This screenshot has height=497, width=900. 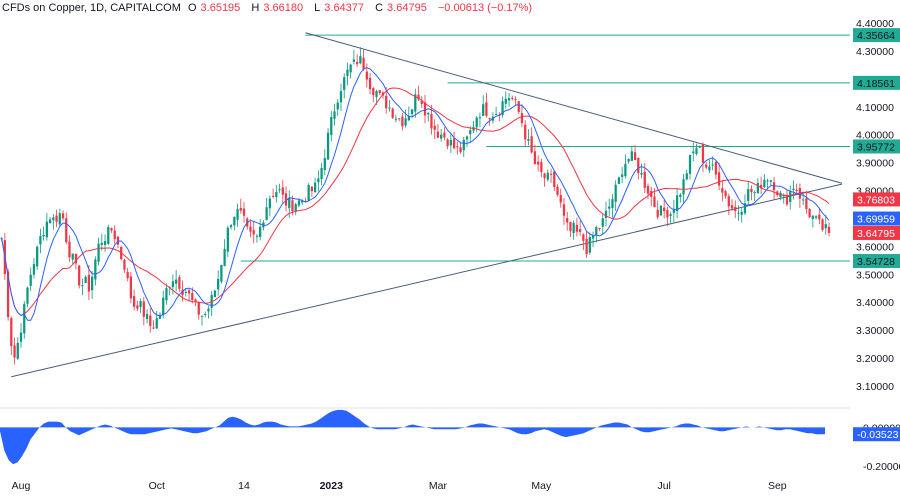 What do you see at coordinates (875, 275) in the screenshot?
I see `y-tick-label: 3.50000` at bounding box center [875, 275].